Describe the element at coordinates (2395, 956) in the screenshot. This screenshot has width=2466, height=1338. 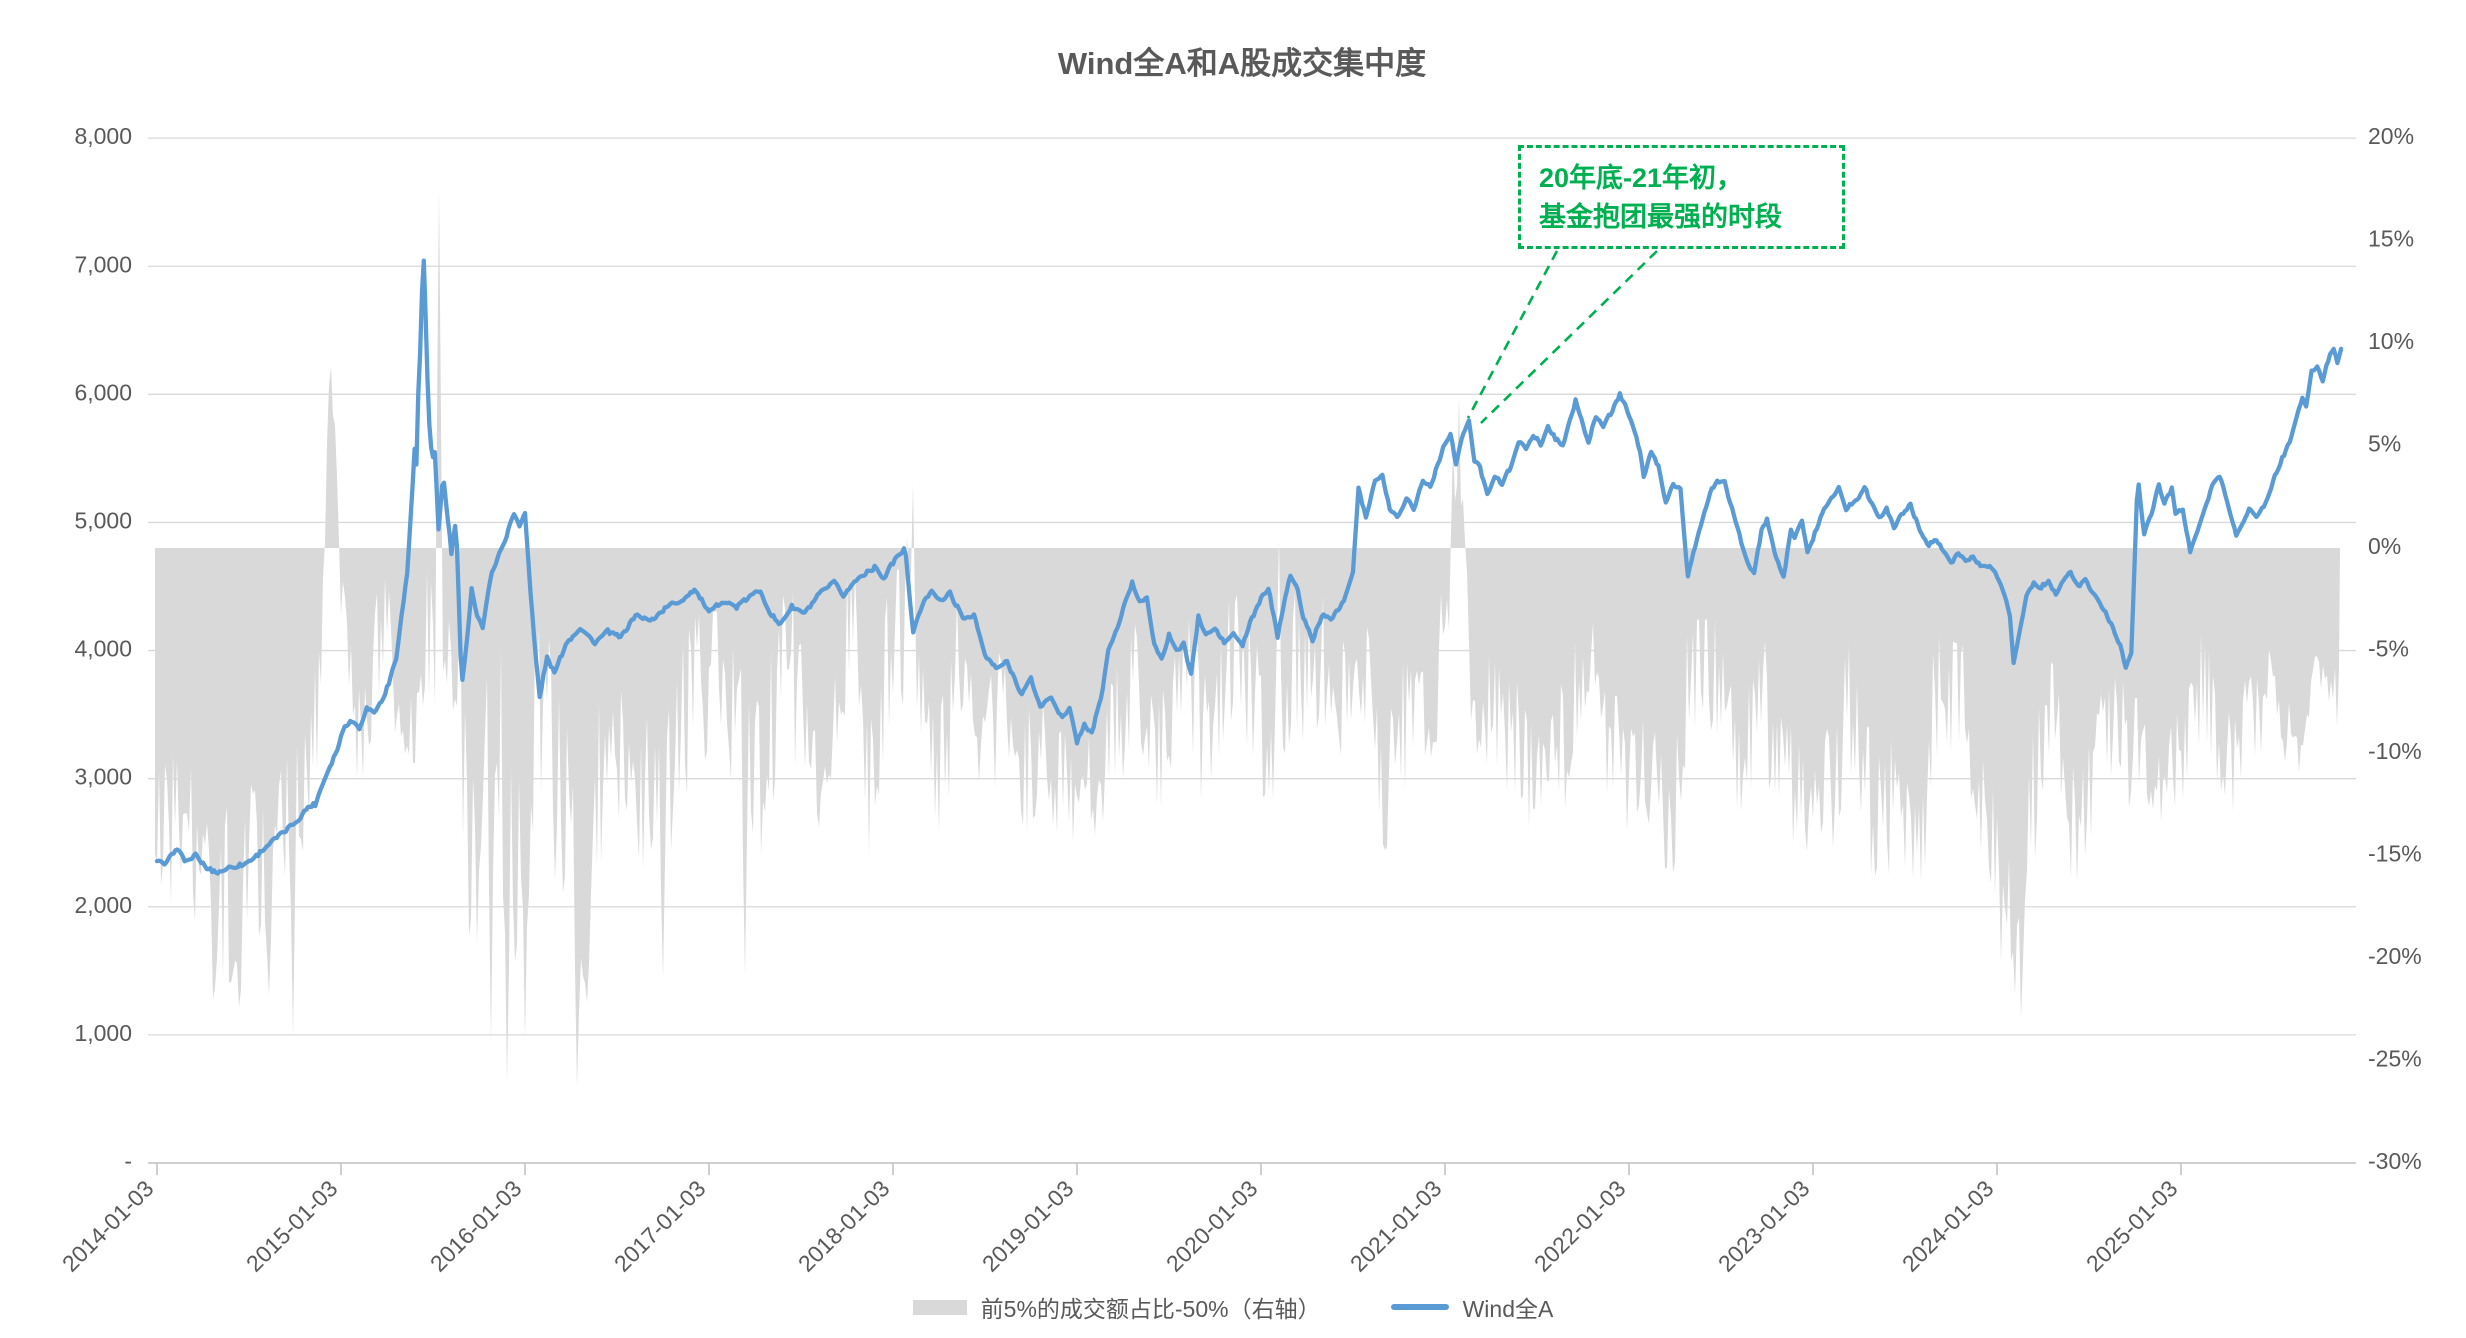
I see `right-axis-tick-label: -20%` at that location.